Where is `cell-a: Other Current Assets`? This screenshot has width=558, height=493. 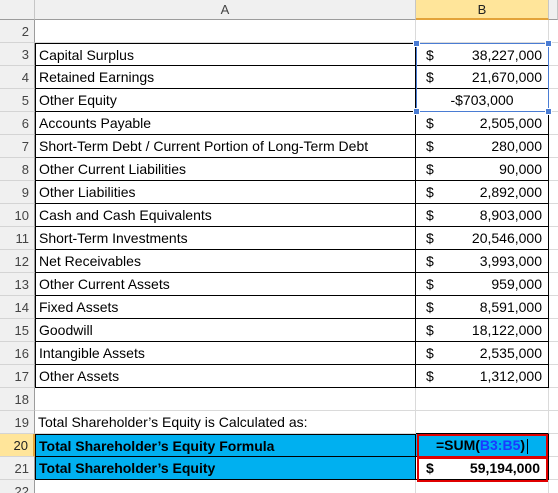
cell-a: Other Current Assets is located at coordinates (225, 284).